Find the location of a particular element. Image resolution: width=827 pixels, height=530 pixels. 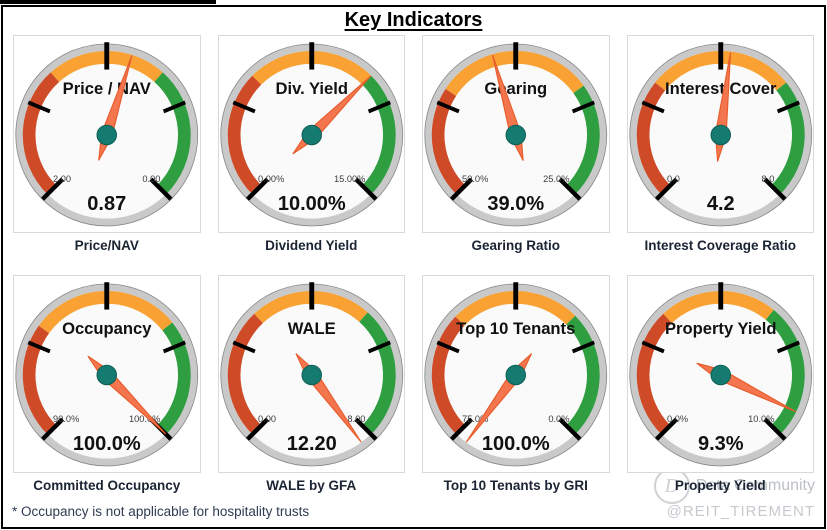

gauge-value: 39.0% is located at coordinates (515, 204).